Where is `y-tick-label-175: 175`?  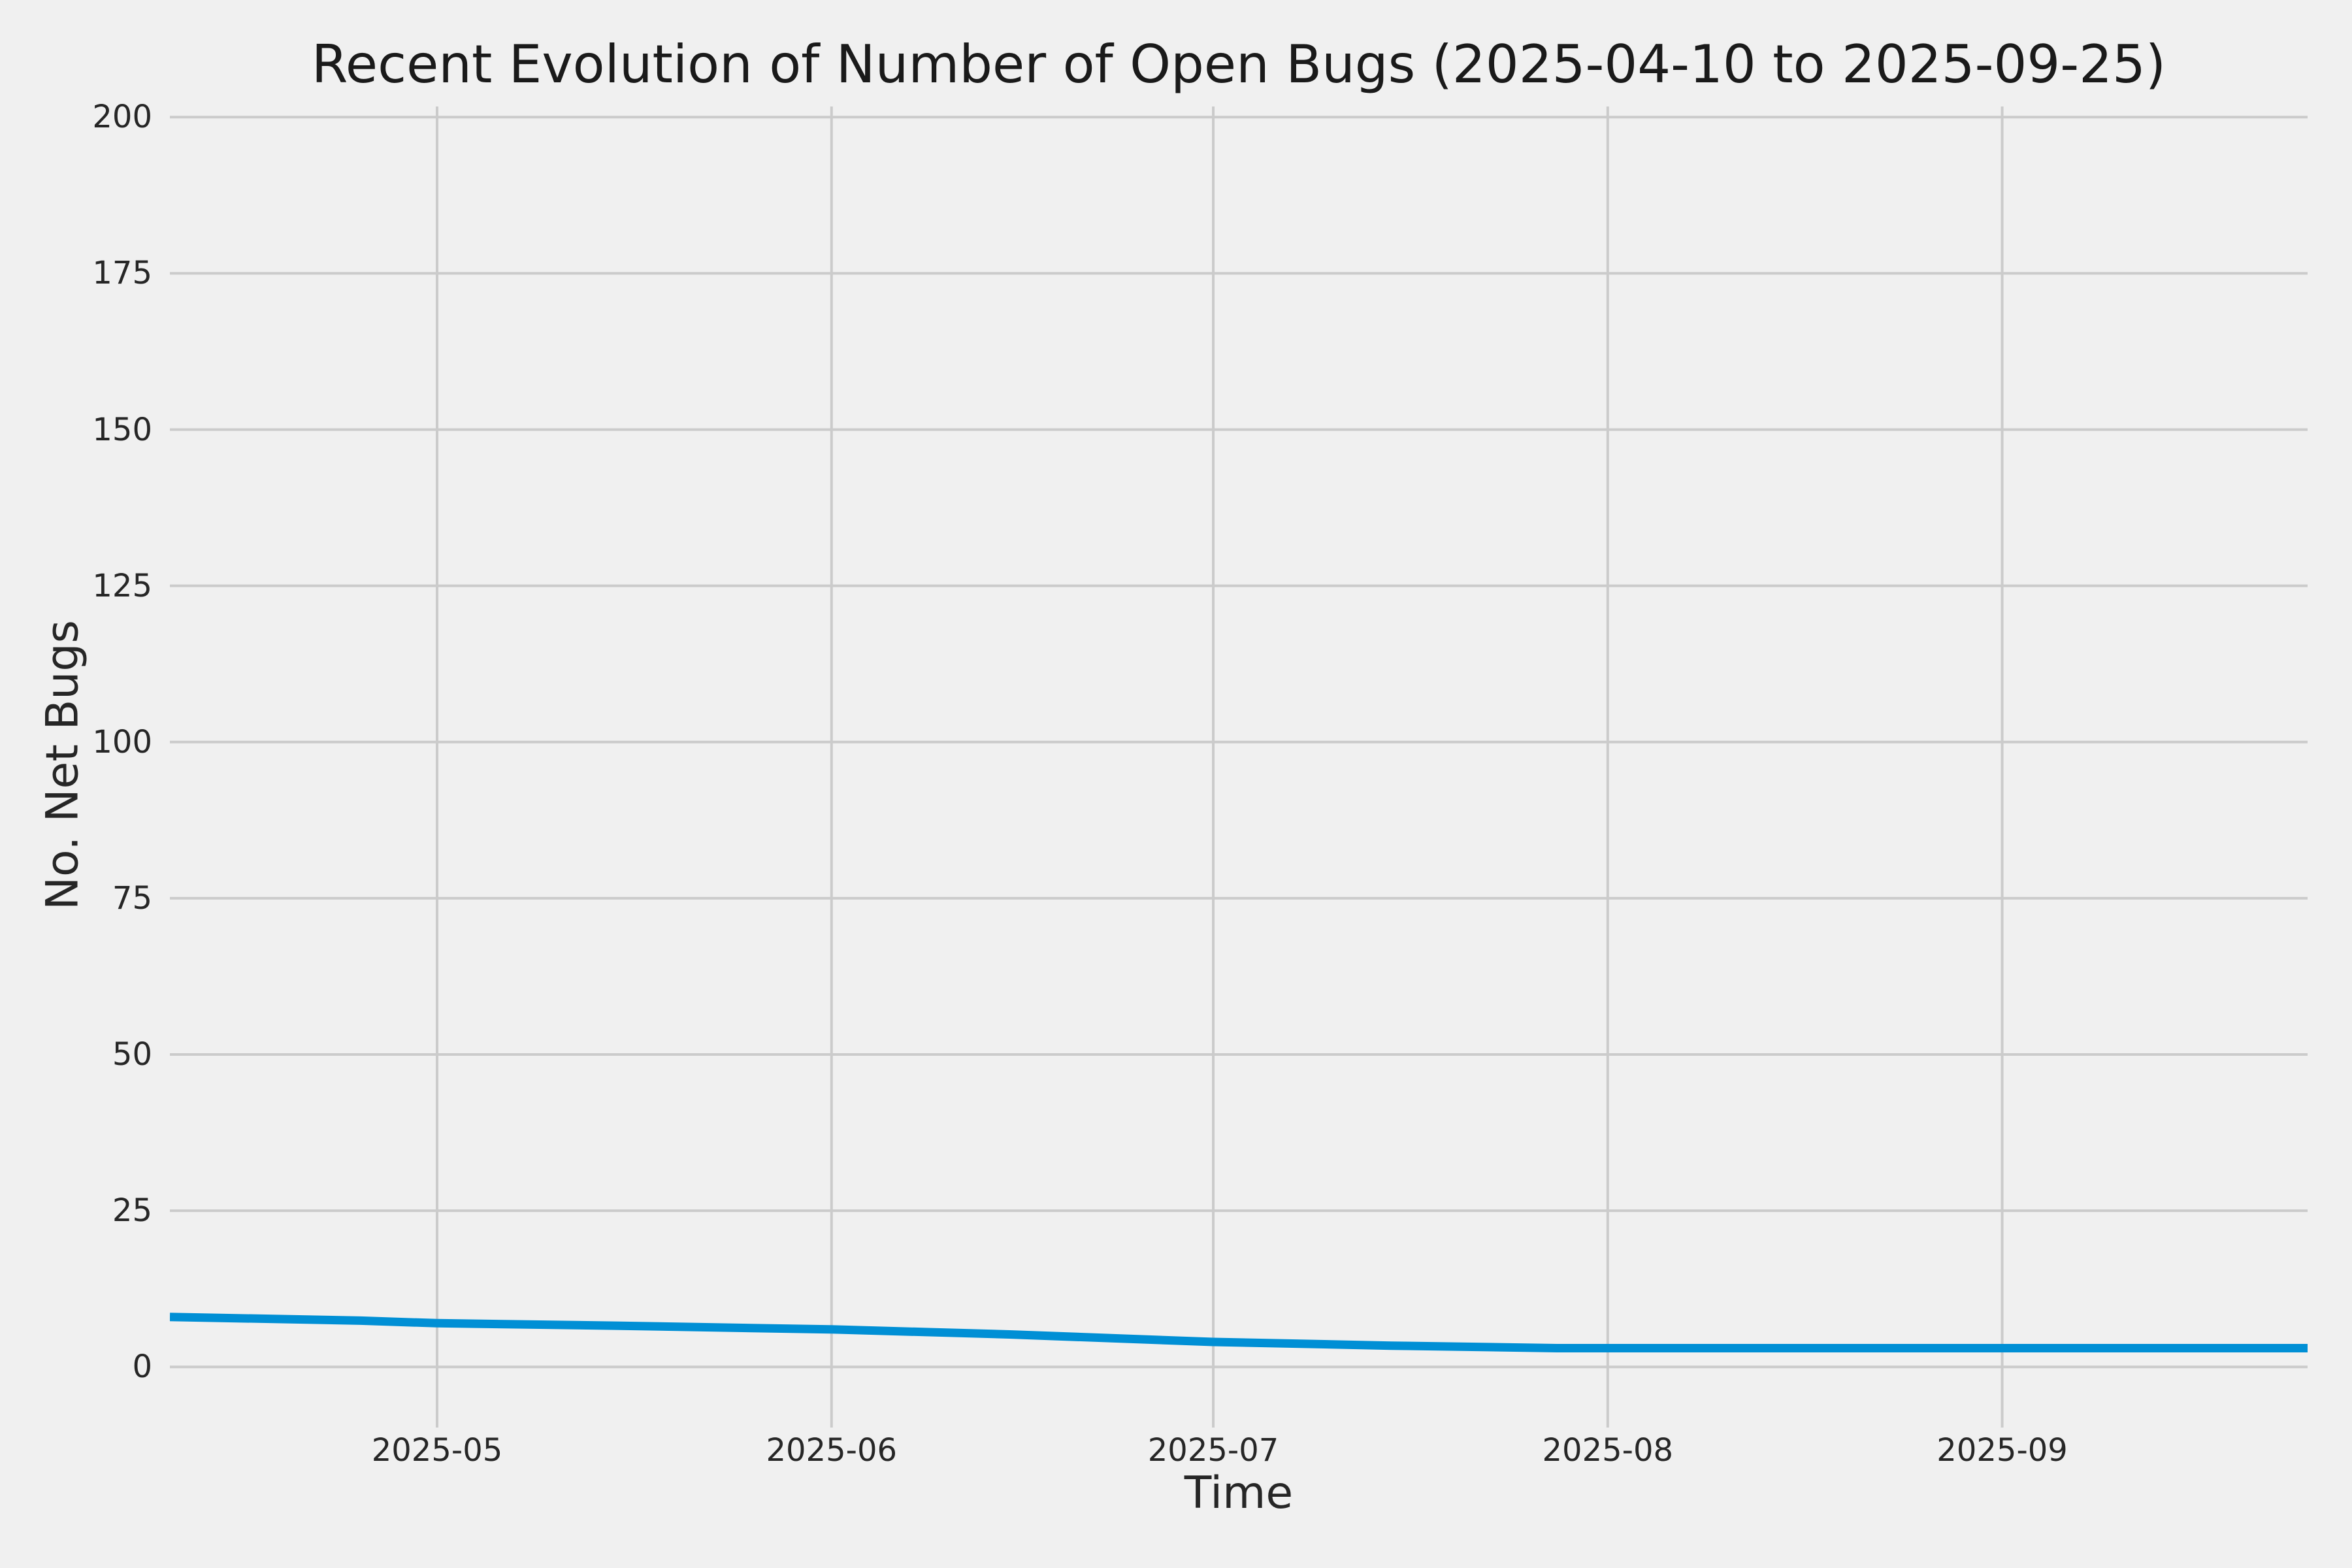 y-tick-label-175: 175 is located at coordinates (122, 273).